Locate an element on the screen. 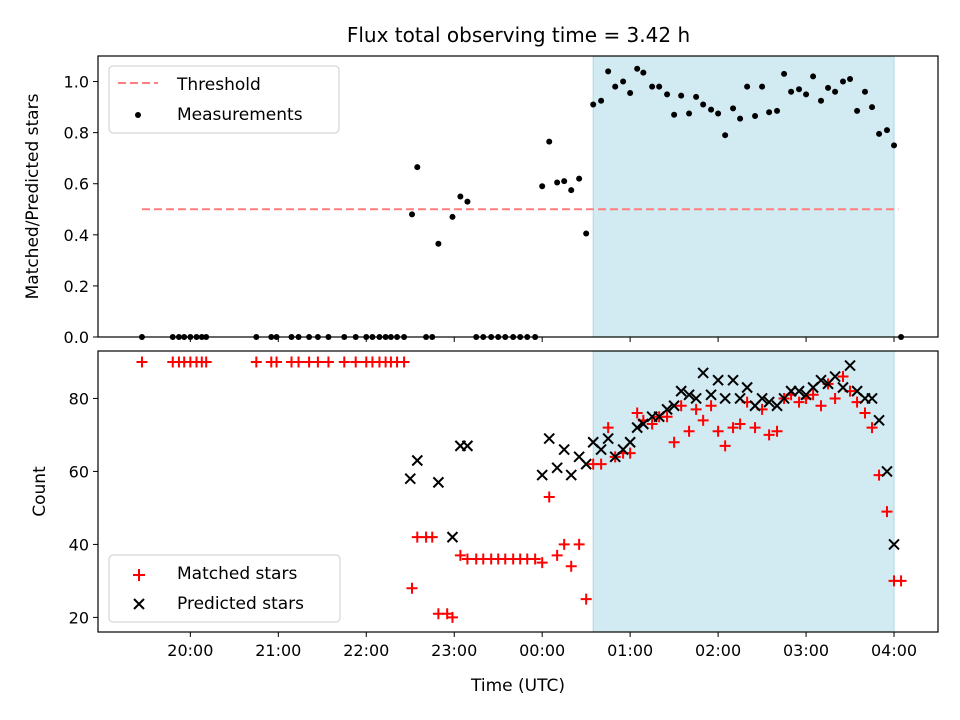 The image size is (960, 720). bottom-ylabel: Count is located at coordinates (40, 491).